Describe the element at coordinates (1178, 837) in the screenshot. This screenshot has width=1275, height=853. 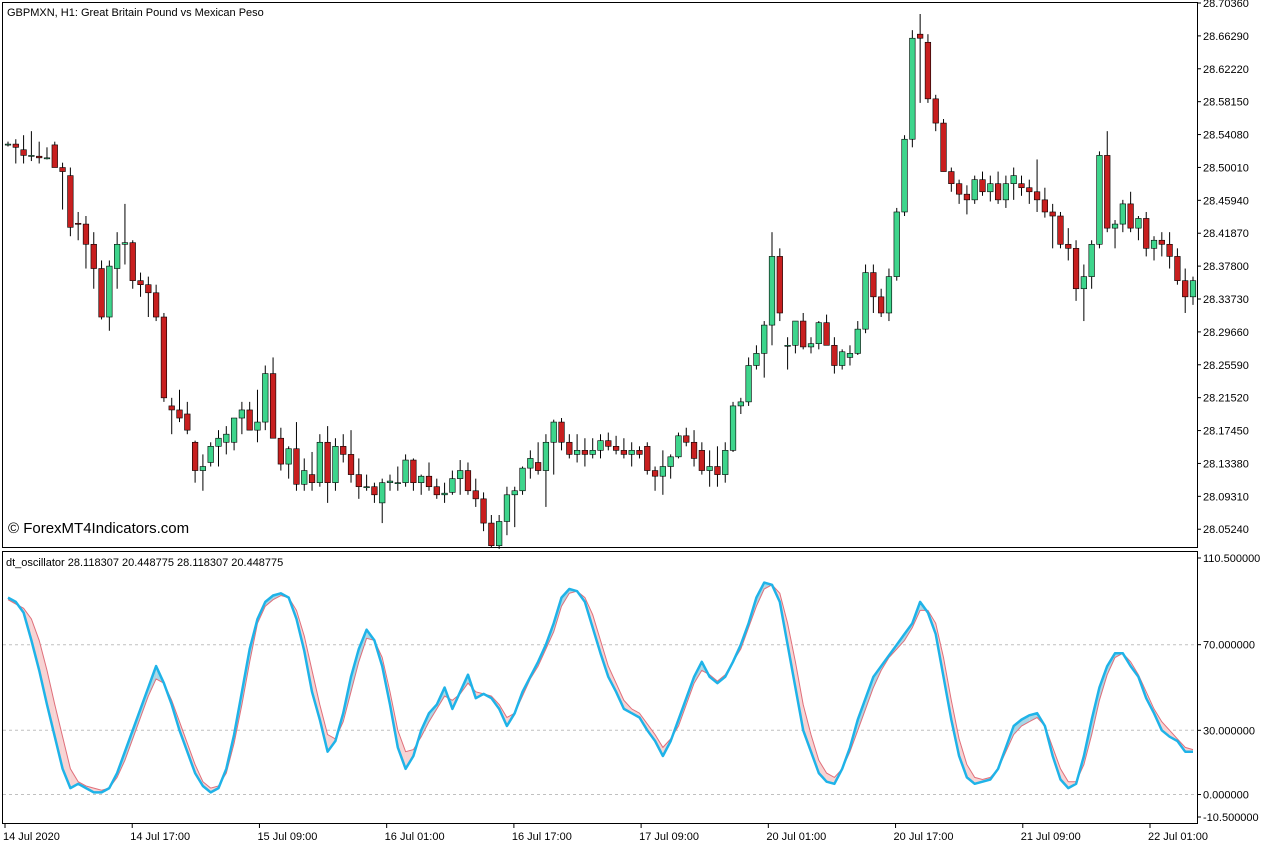
I see `time-tick-label: 22 Jul 01:00` at that location.